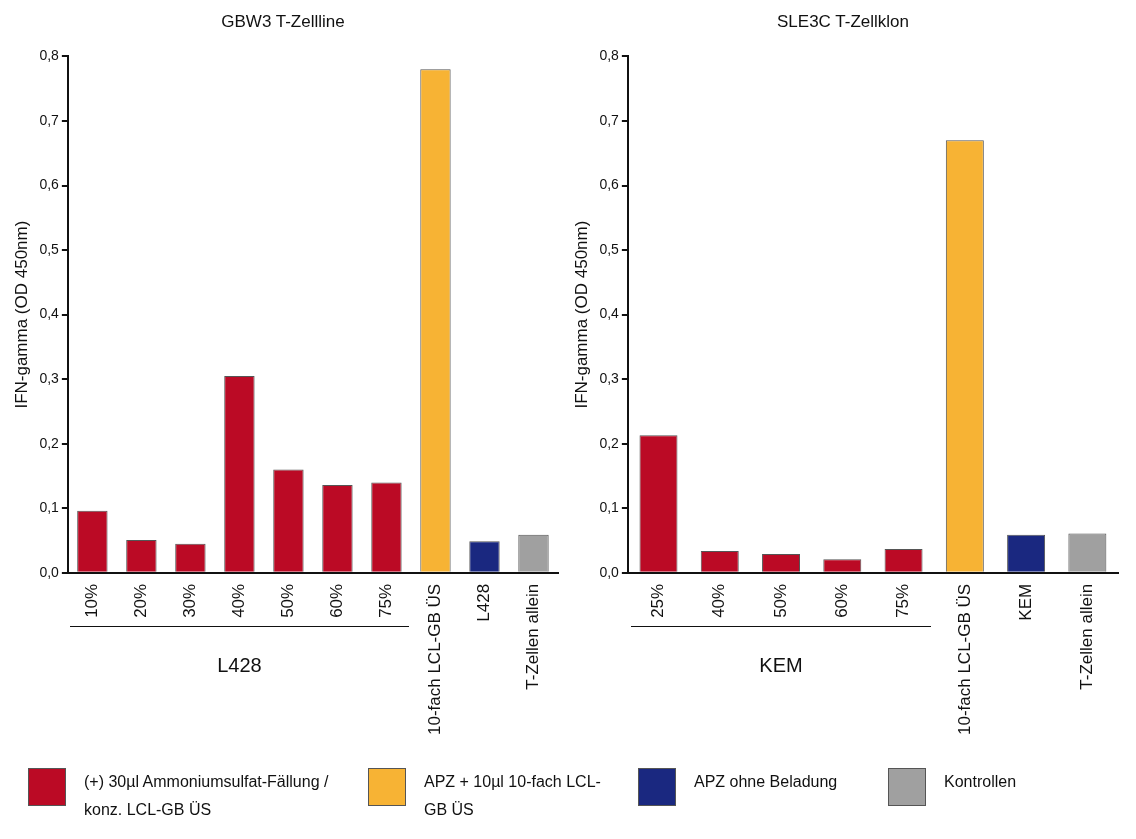 This screenshot has width=1136, height=839. What do you see at coordinates (207, 796) in the screenshot?
I see `legend-label: (+) 30µl Ammoniumsulfat-Fällung / konz. LCL-GB ÜS` at bounding box center [207, 796].